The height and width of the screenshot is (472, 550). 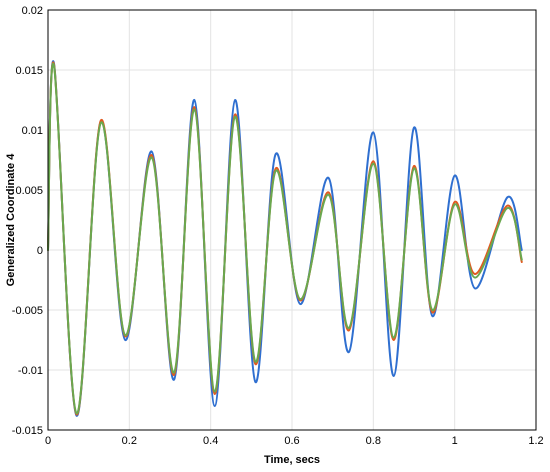 What do you see at coordinates (535, 441) in the screenshot?
I see `x-tick-label: 1.2` at bounding box center [535, 441].